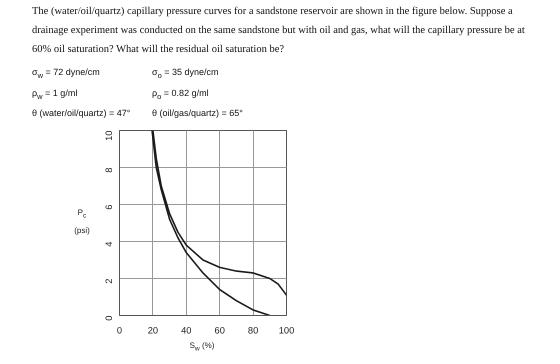 Image resolution: width=560 pixels, height=364 pixels. Describe the element at coordinates (55, 94) in the screenshot. I see `text: ρ$_{w}$ = 1 g/ml` at that location.